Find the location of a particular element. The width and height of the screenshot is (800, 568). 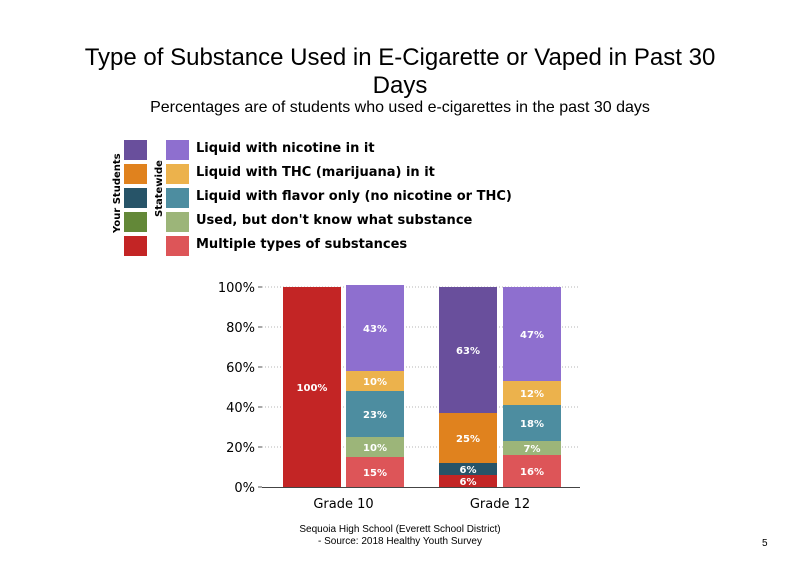

page-number: 5 is located at coordinates (765, 543).